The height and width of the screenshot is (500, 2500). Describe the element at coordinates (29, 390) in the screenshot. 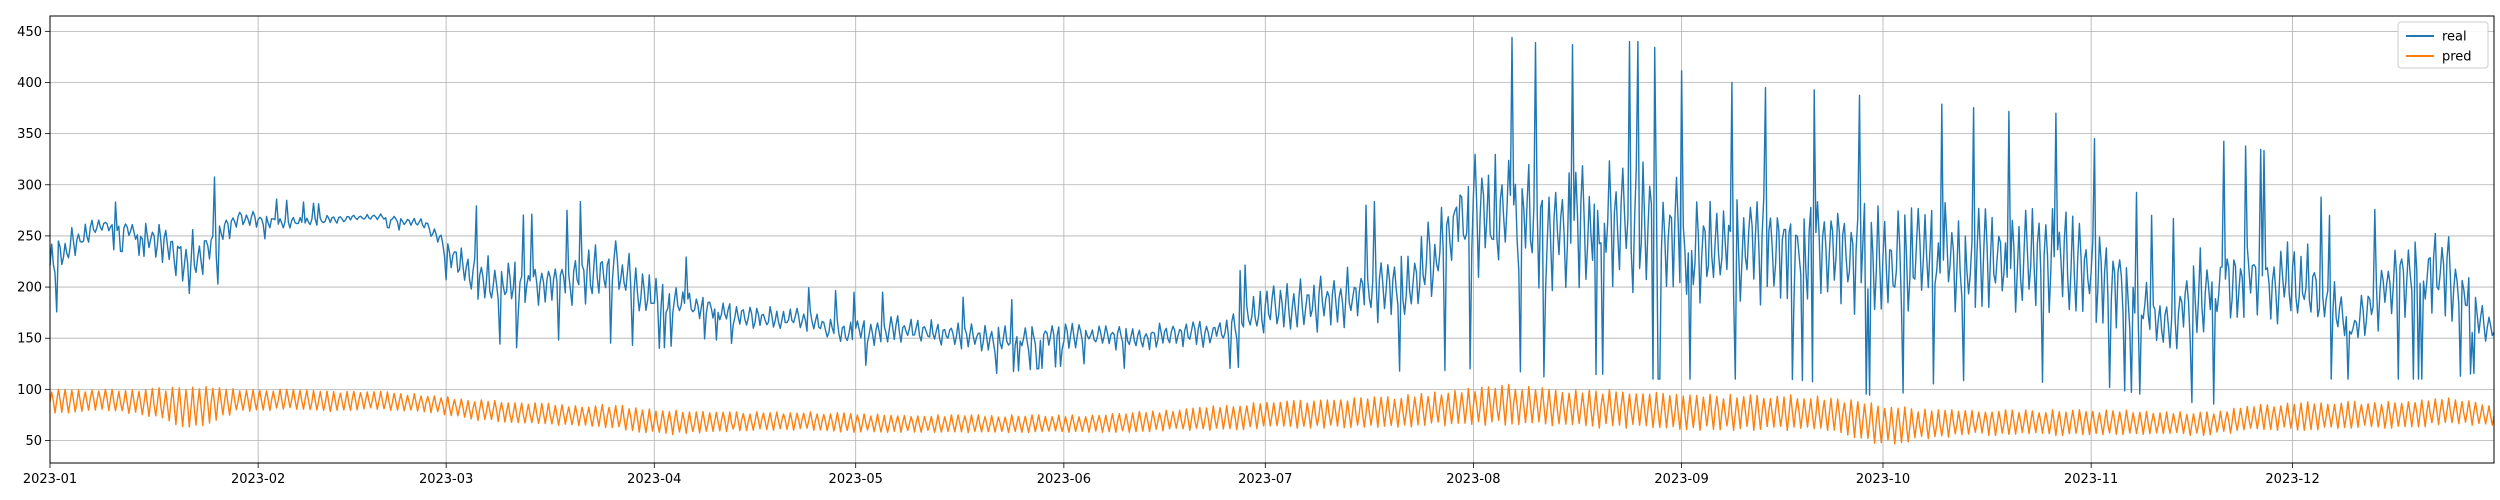

I see `y-tick-label: 100` at that location.